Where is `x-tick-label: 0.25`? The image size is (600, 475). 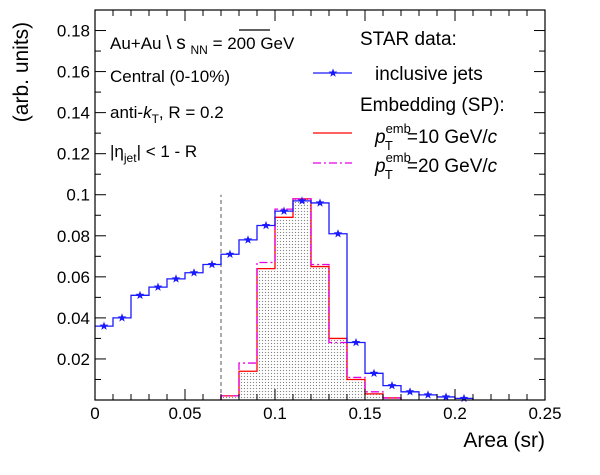 x-tick-label: 0.25 is located at coordinates (544, 413).